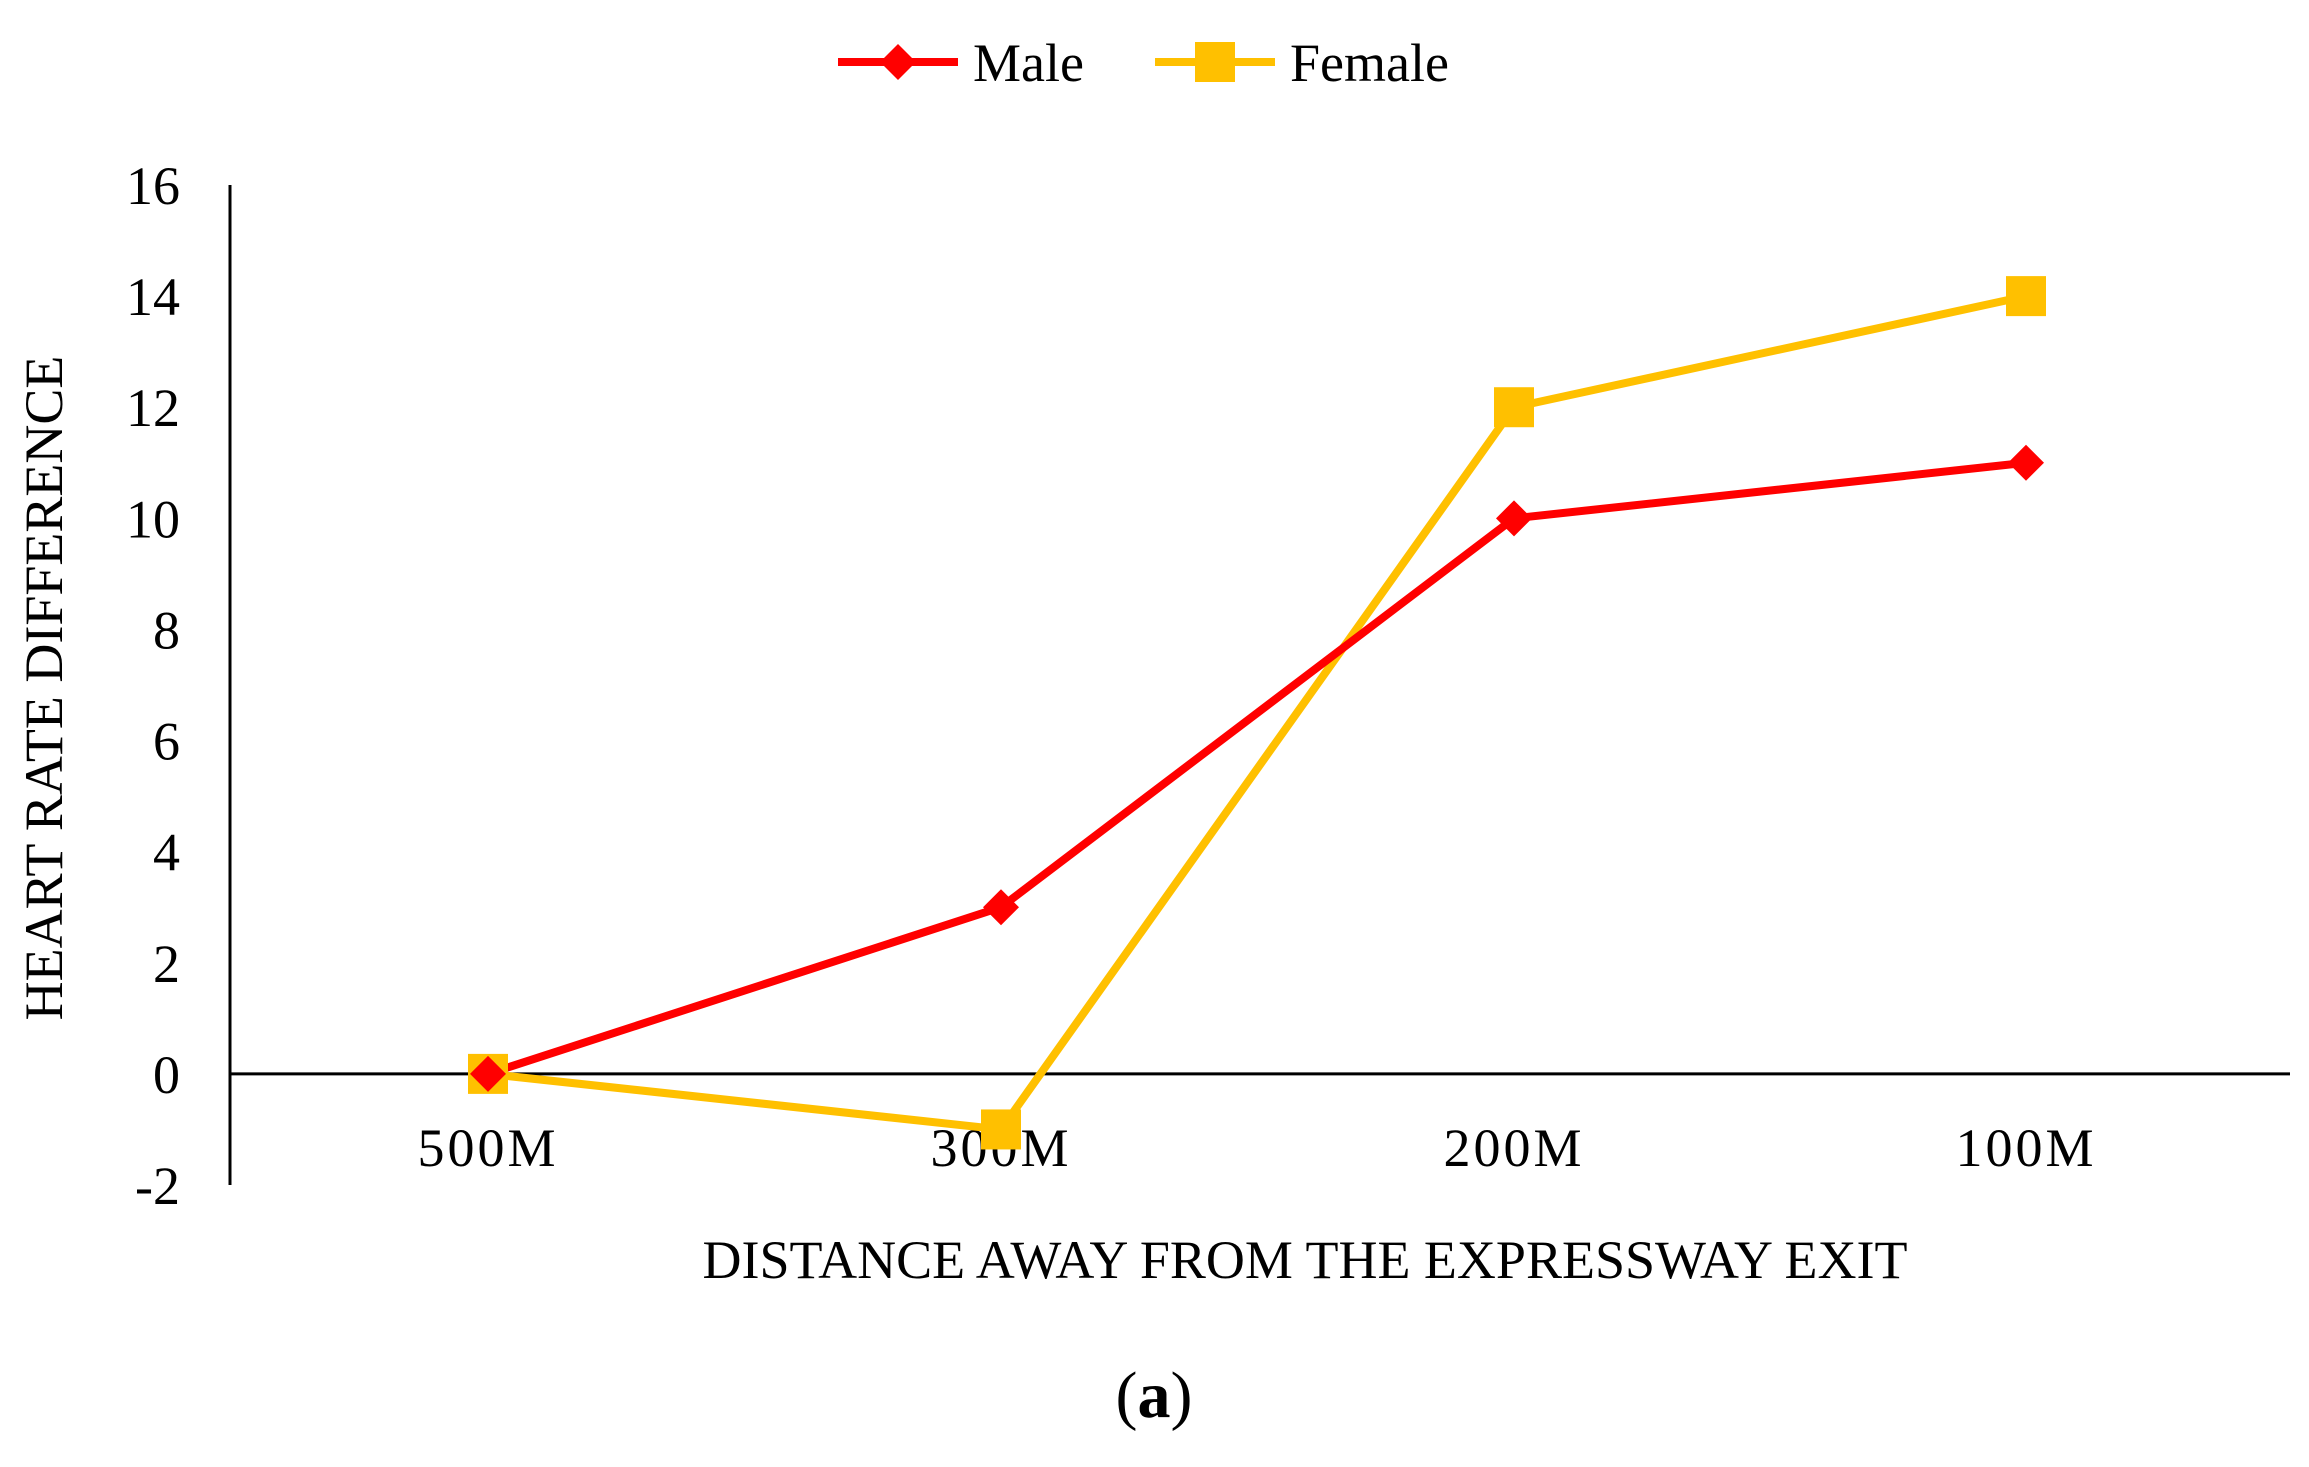 Image resolution: width=2309 pixels, height=1467 pixels. I want to click on y-axis: -2 0 2 4 6 8 10 12 14 16, so click(179, 686).